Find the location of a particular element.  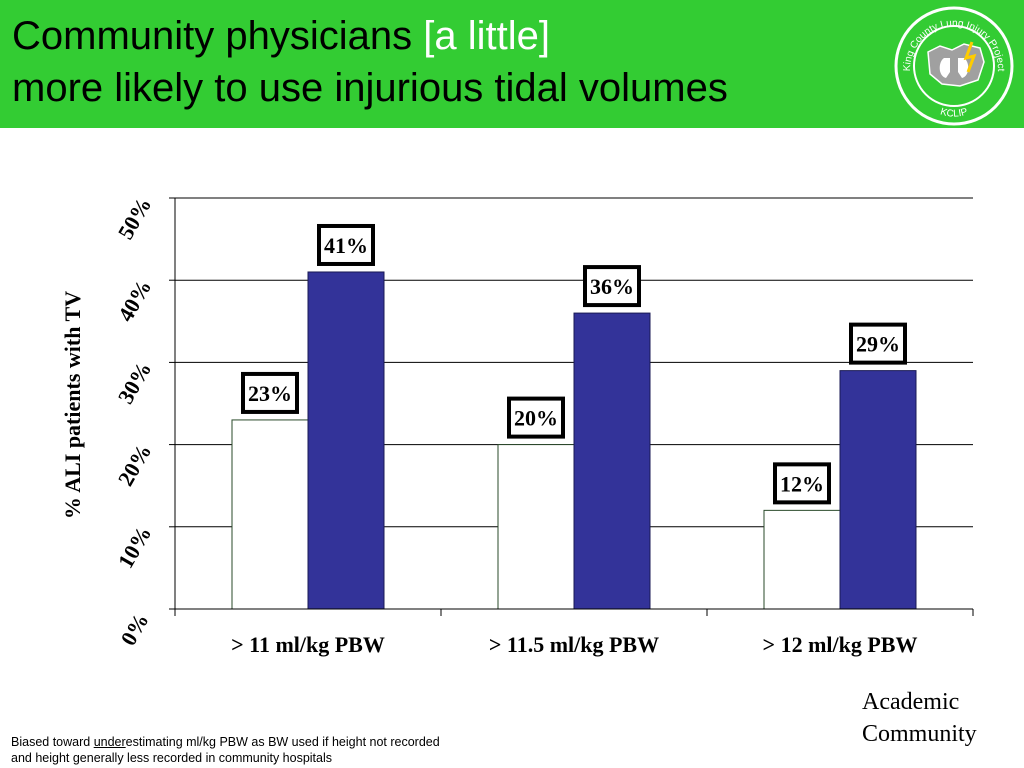

data-label: 12% is located at coordinates (802, 483).